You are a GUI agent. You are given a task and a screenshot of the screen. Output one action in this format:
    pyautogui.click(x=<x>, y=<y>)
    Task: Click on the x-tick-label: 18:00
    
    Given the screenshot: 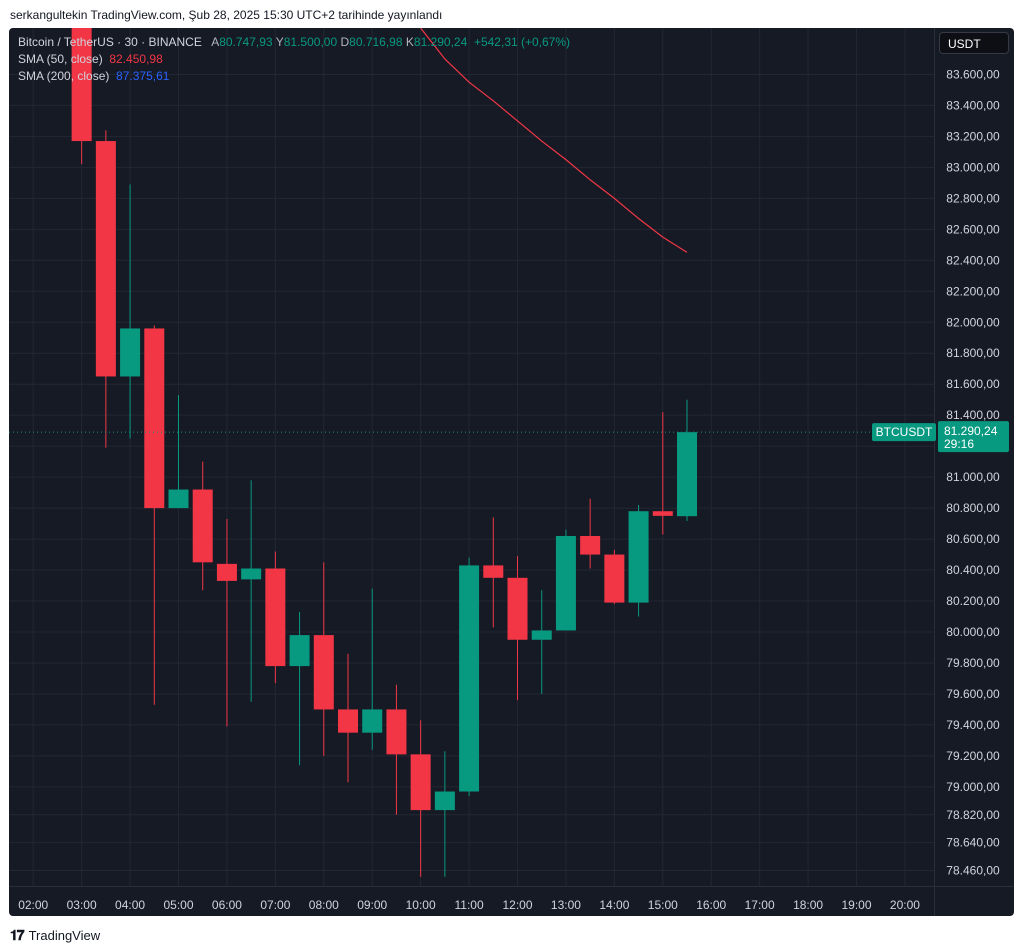 What is the action you would take?
    pyautogui.click(x=808, y=905)
    